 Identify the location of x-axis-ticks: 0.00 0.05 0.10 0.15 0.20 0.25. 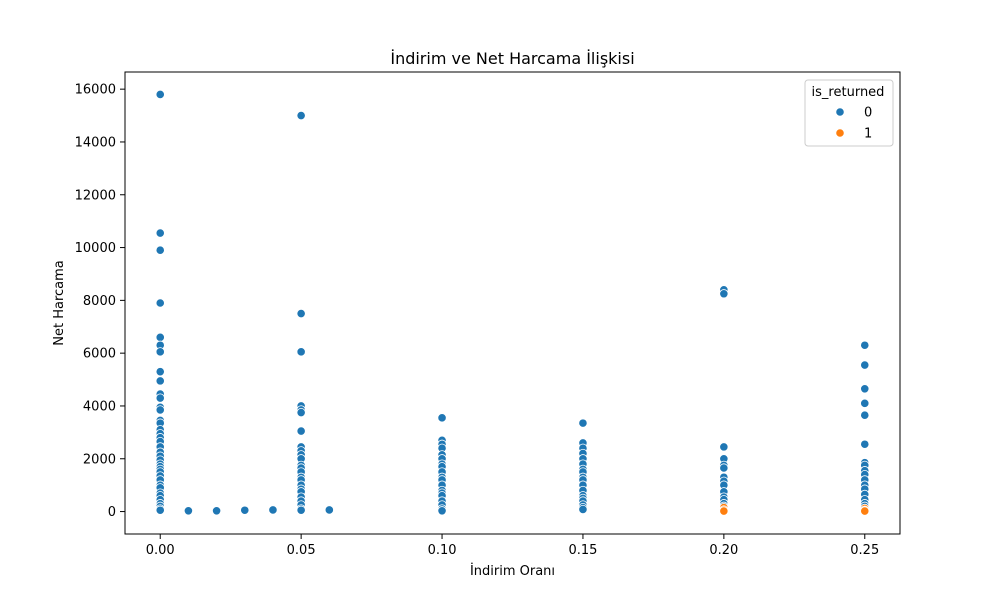
(512, 546).